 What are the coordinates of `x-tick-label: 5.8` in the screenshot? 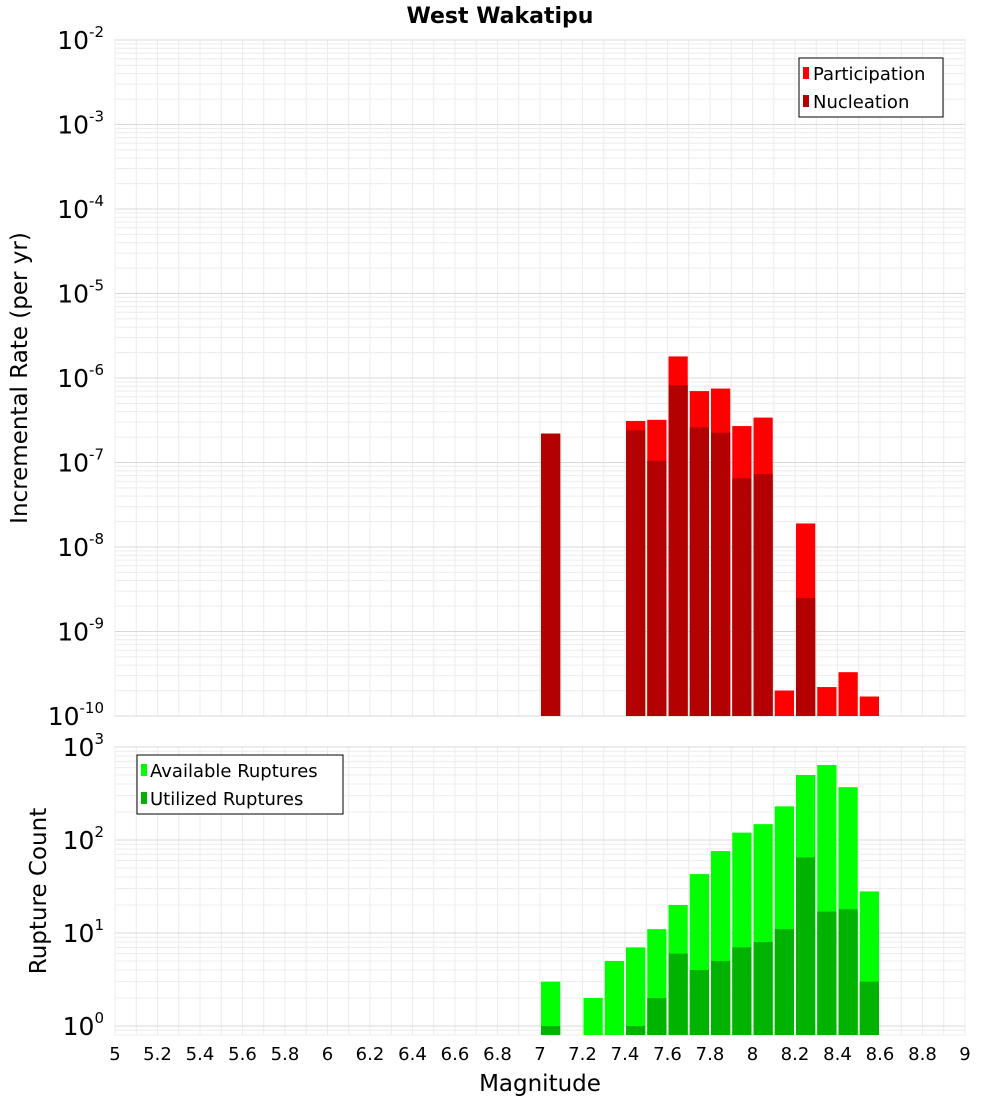 It's located at (285, 1054).